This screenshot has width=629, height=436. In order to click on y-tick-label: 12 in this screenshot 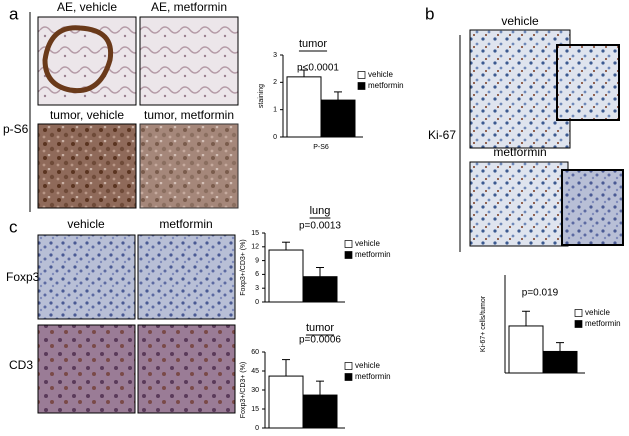, I will do `click(255, 247)`.